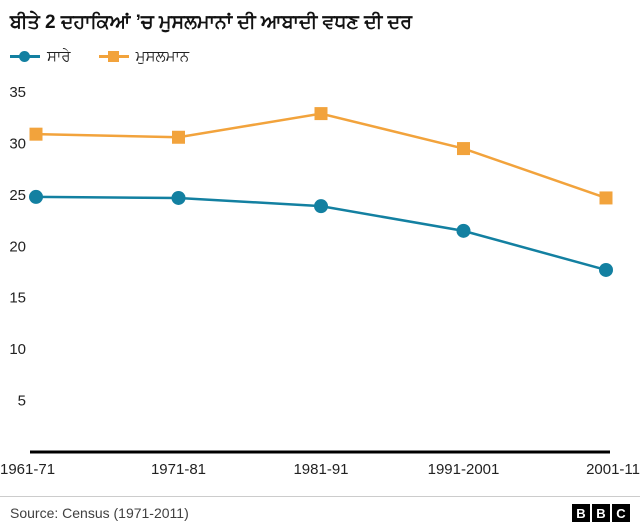  Describe the element at coordinates (17, 92) in the screenshot. I see `svg-text: 35` at that location.